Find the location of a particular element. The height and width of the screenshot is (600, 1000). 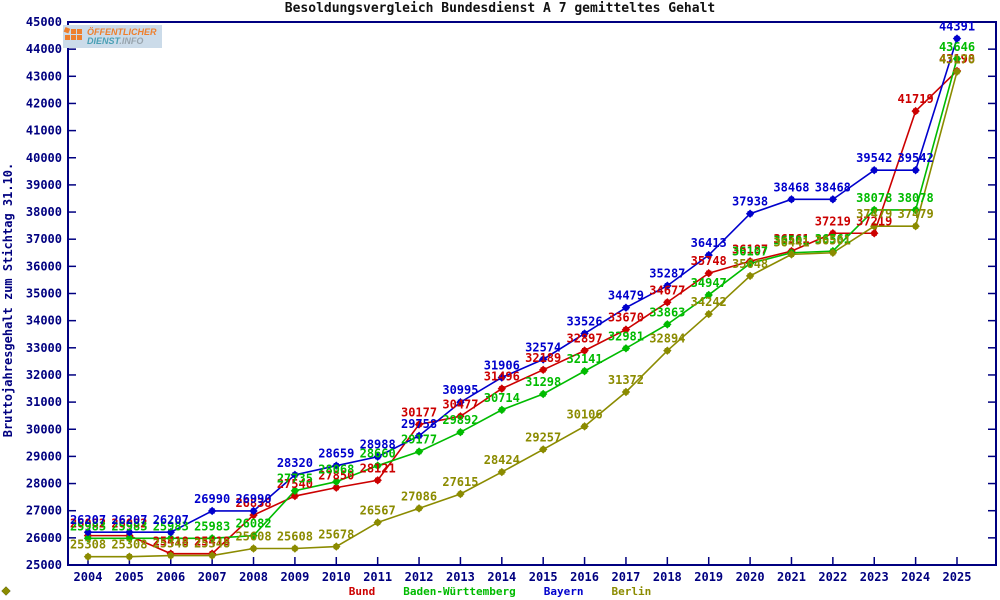

y-tick-label: 31000 is located at coordinates (44, 402).